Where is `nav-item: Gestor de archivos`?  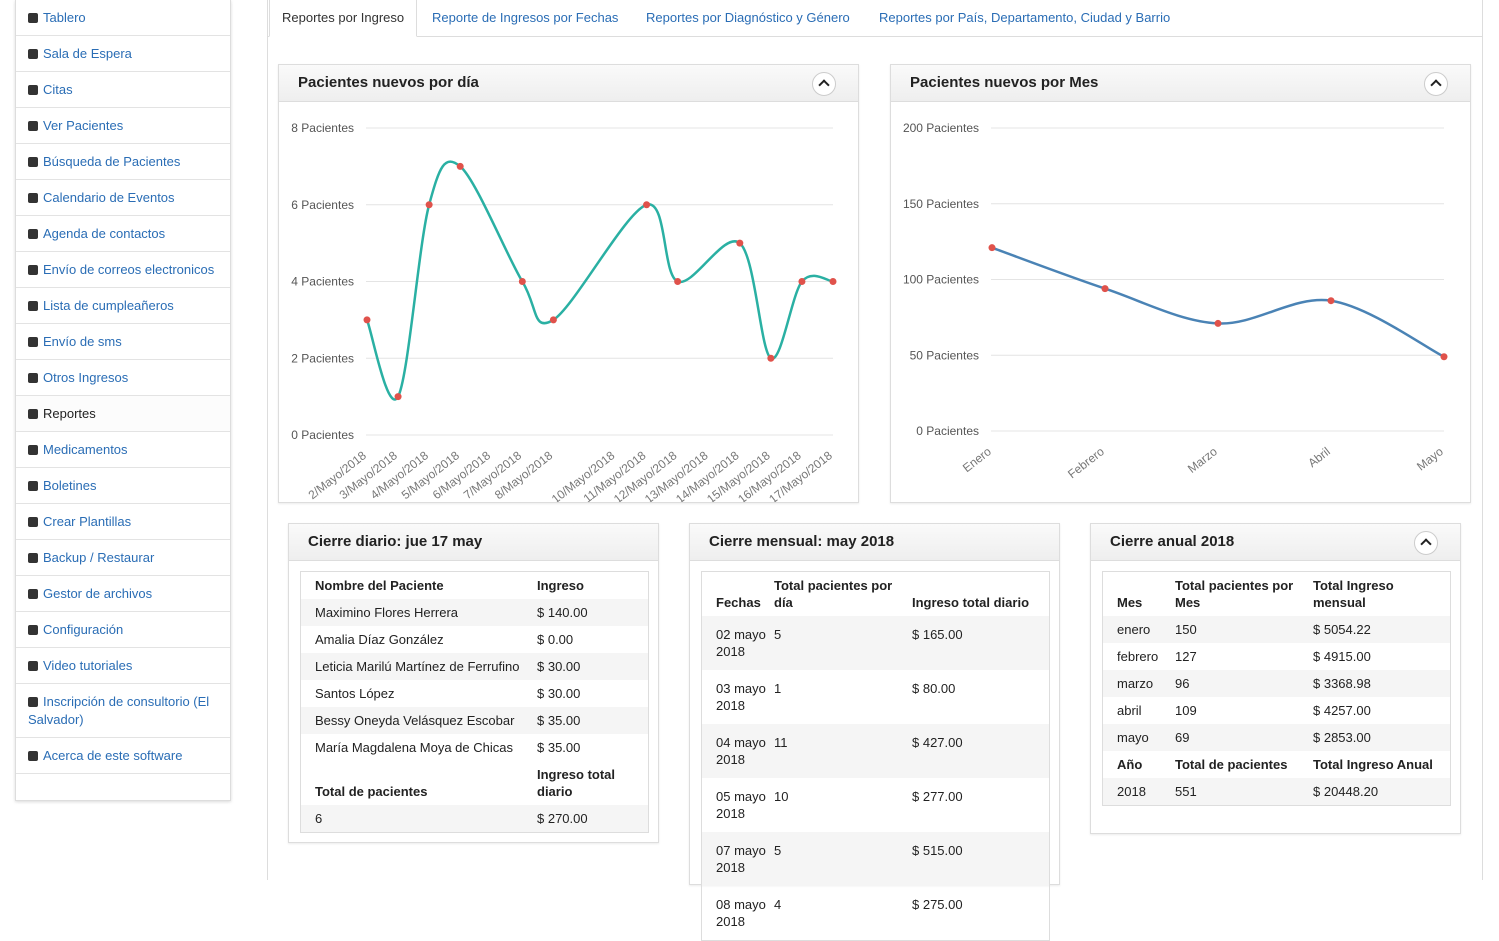
nav-item: Gestor de archivos is located at coordinates (123, 594).